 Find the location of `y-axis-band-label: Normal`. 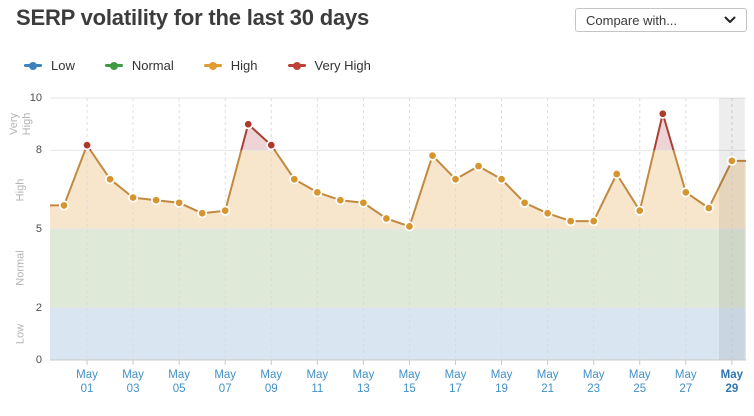

y-axis-band-label: Normal is located at coordinates (20, 268).